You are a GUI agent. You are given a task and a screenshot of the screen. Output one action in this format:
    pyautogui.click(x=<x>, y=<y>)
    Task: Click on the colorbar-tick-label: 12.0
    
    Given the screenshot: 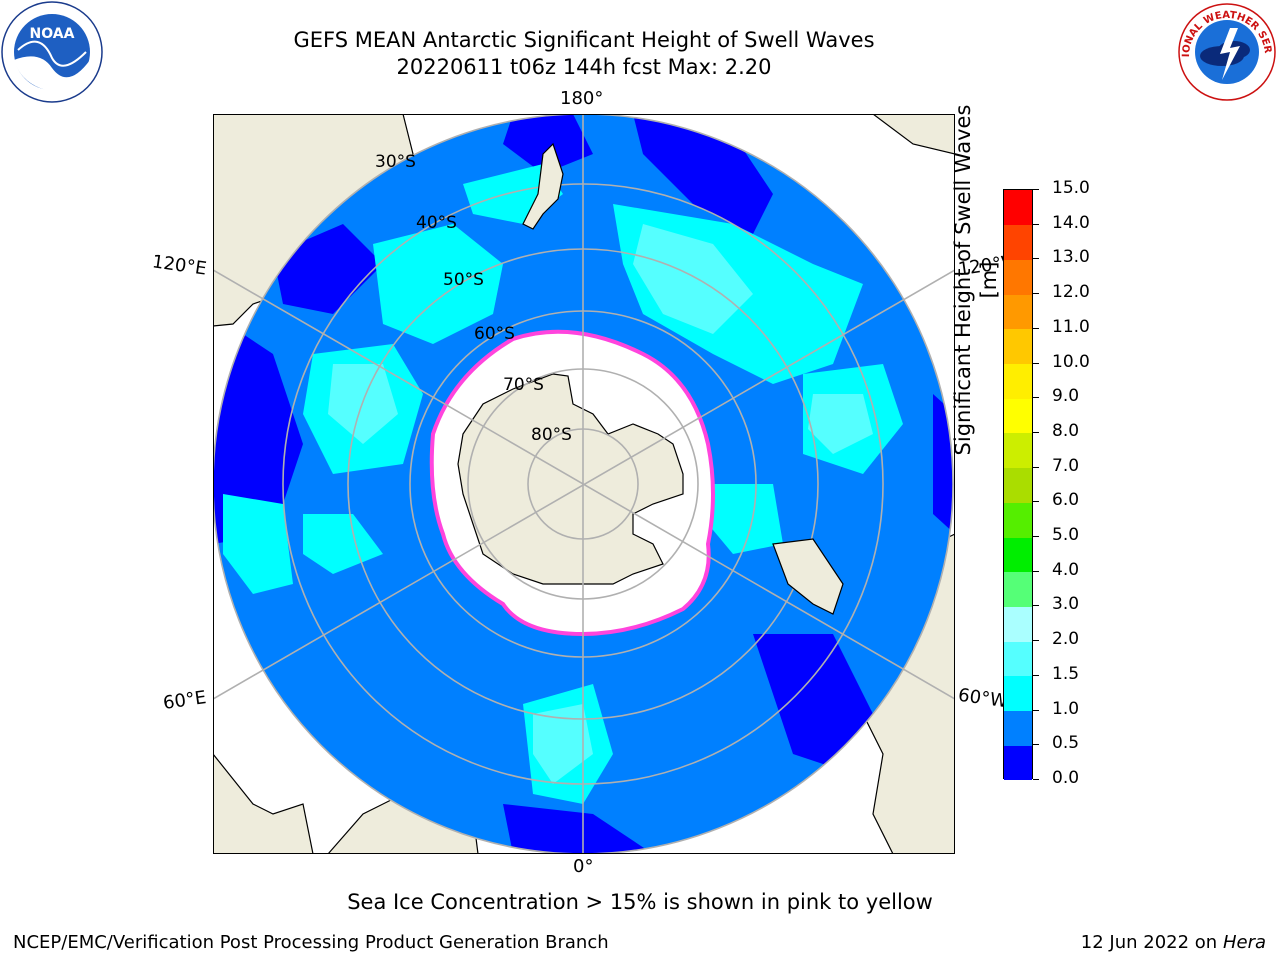 What is the action you would take?
    pyautogui.click(x=1071, y=292)
    